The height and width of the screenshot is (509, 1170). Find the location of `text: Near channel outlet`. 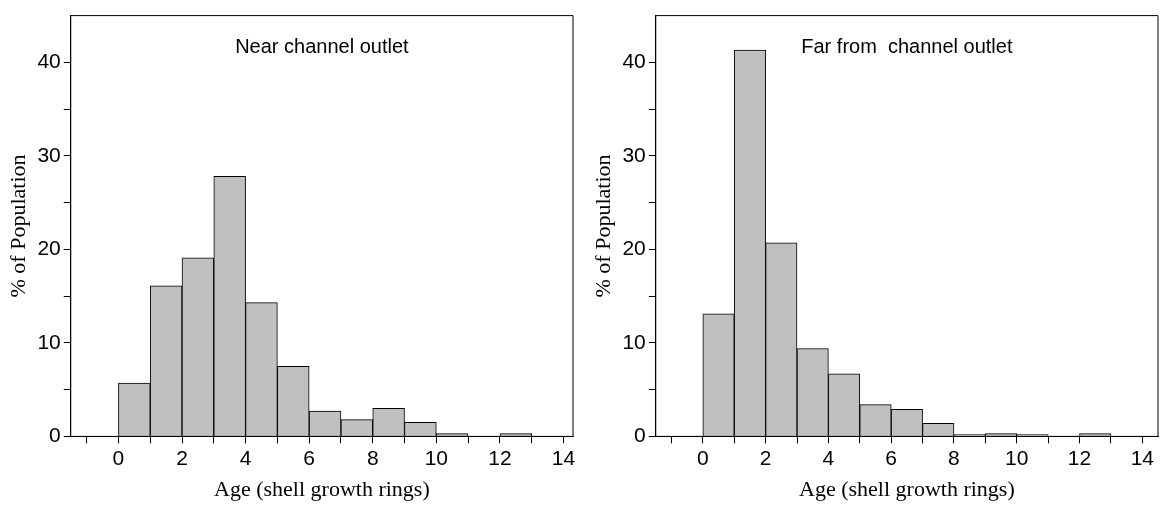

text: Near channel outlet is located at coordinates (322, 46).